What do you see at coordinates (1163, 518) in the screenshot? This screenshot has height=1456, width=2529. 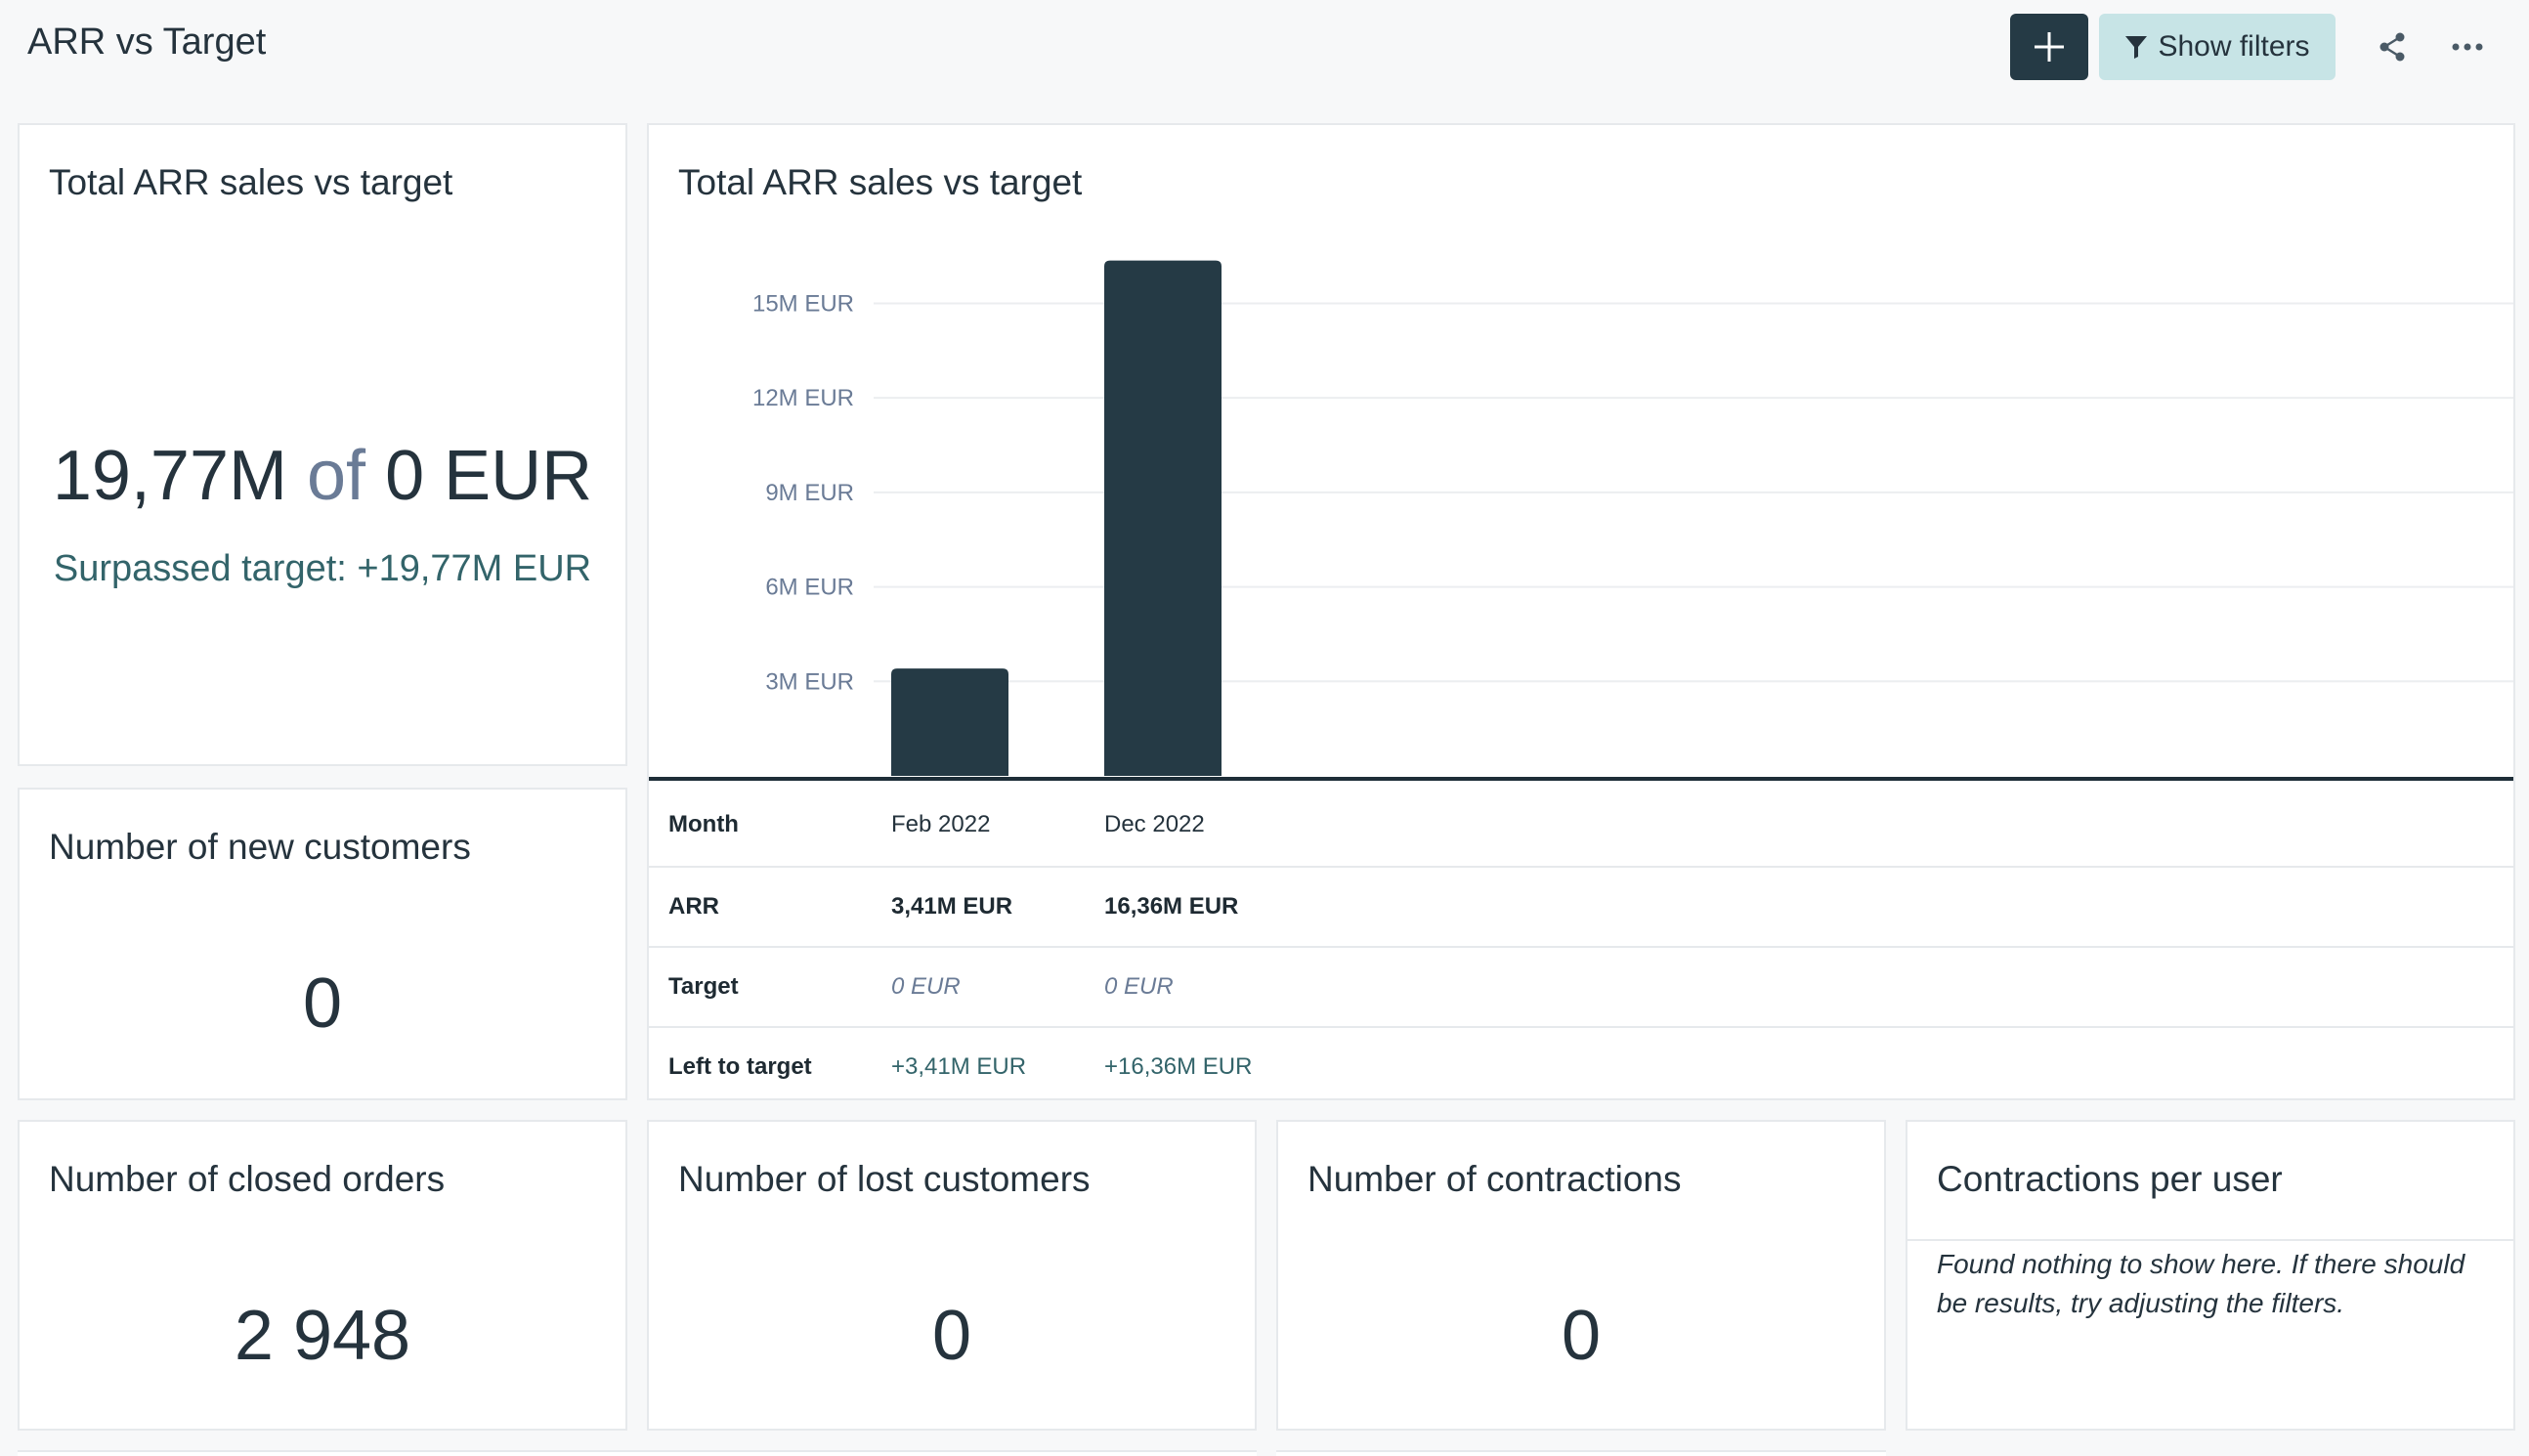 I see `bar-dec-2022` at bounding box center [1163, 518].